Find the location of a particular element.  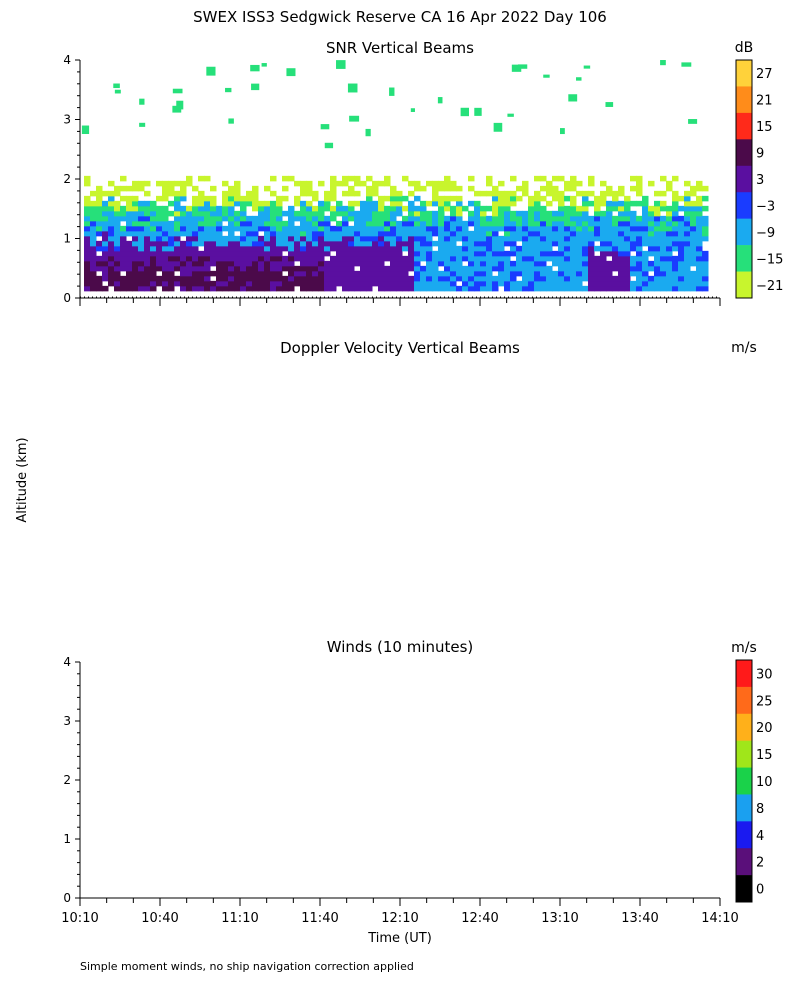

colorbar-label: −3 is located at coordinates (765, 206).